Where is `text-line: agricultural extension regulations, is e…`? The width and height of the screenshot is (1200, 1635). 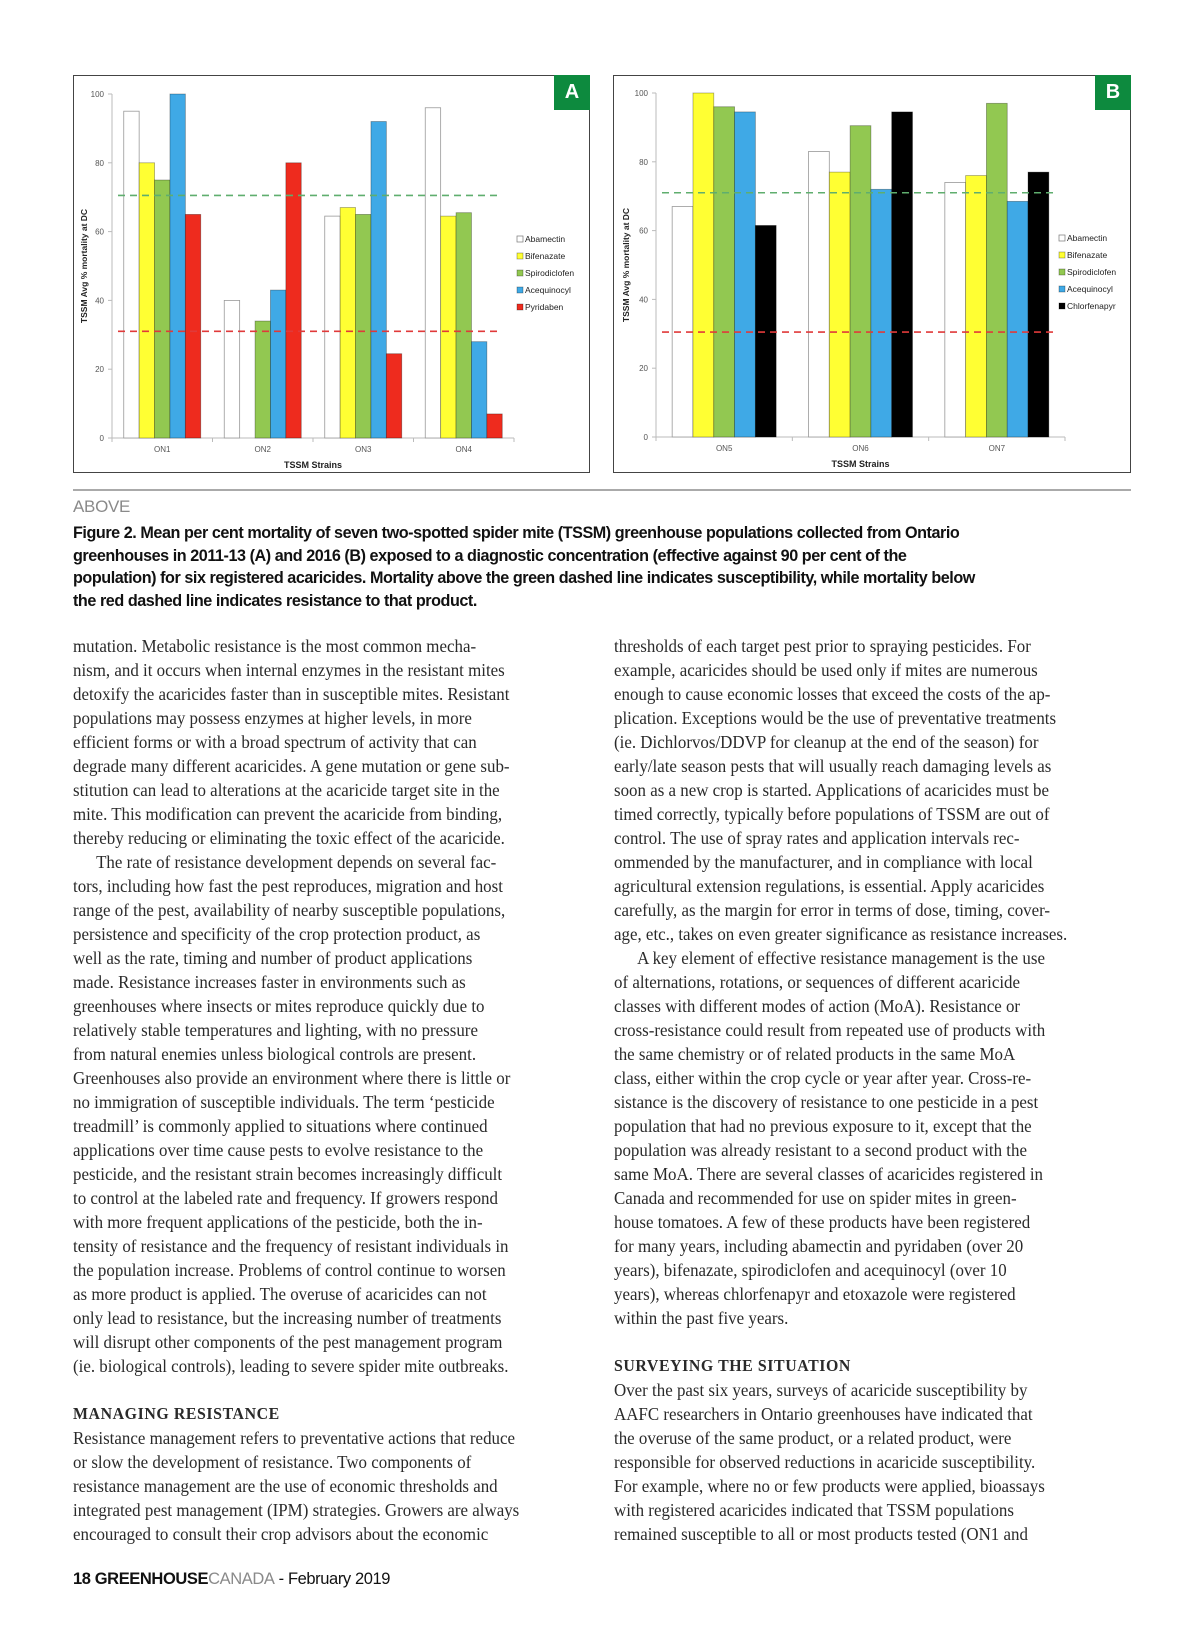 text-line: agricultural extension regulations, is e… is located at coordinates (829, 886).